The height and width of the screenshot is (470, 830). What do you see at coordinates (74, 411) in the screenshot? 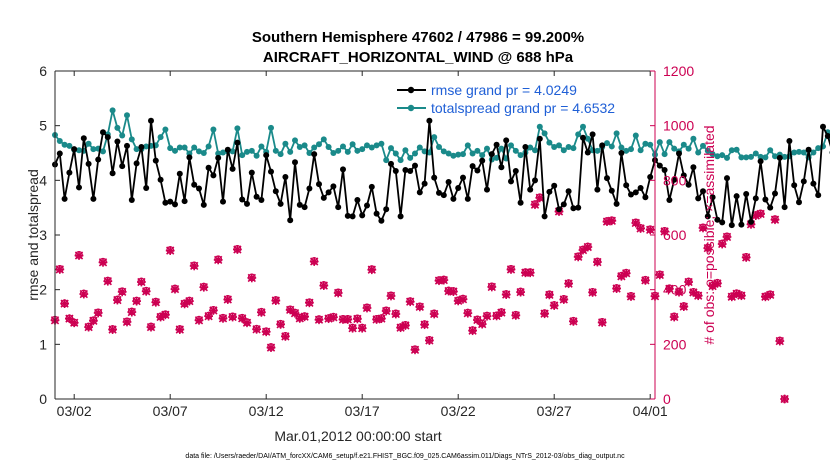
I see `x-tick-label: 03/02` at bounding box center [74, 411].